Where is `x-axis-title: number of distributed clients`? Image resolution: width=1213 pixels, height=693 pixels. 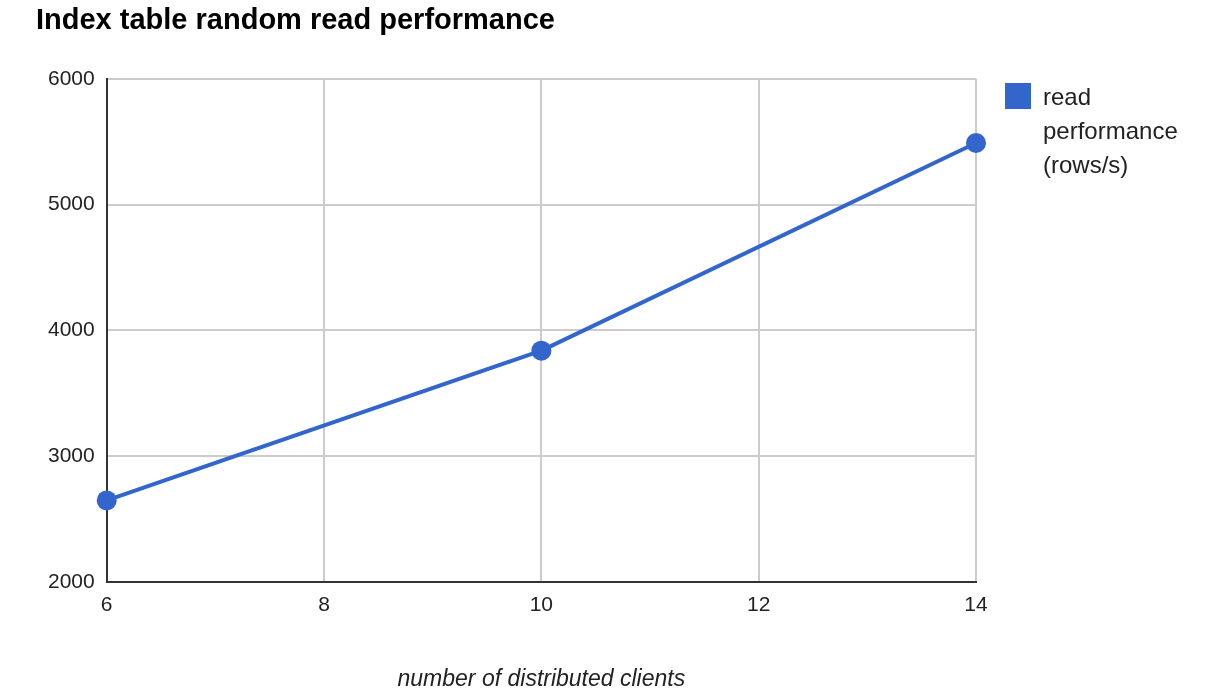
x-axis-title: number of distributed clients is located at coordinates (541, 677).